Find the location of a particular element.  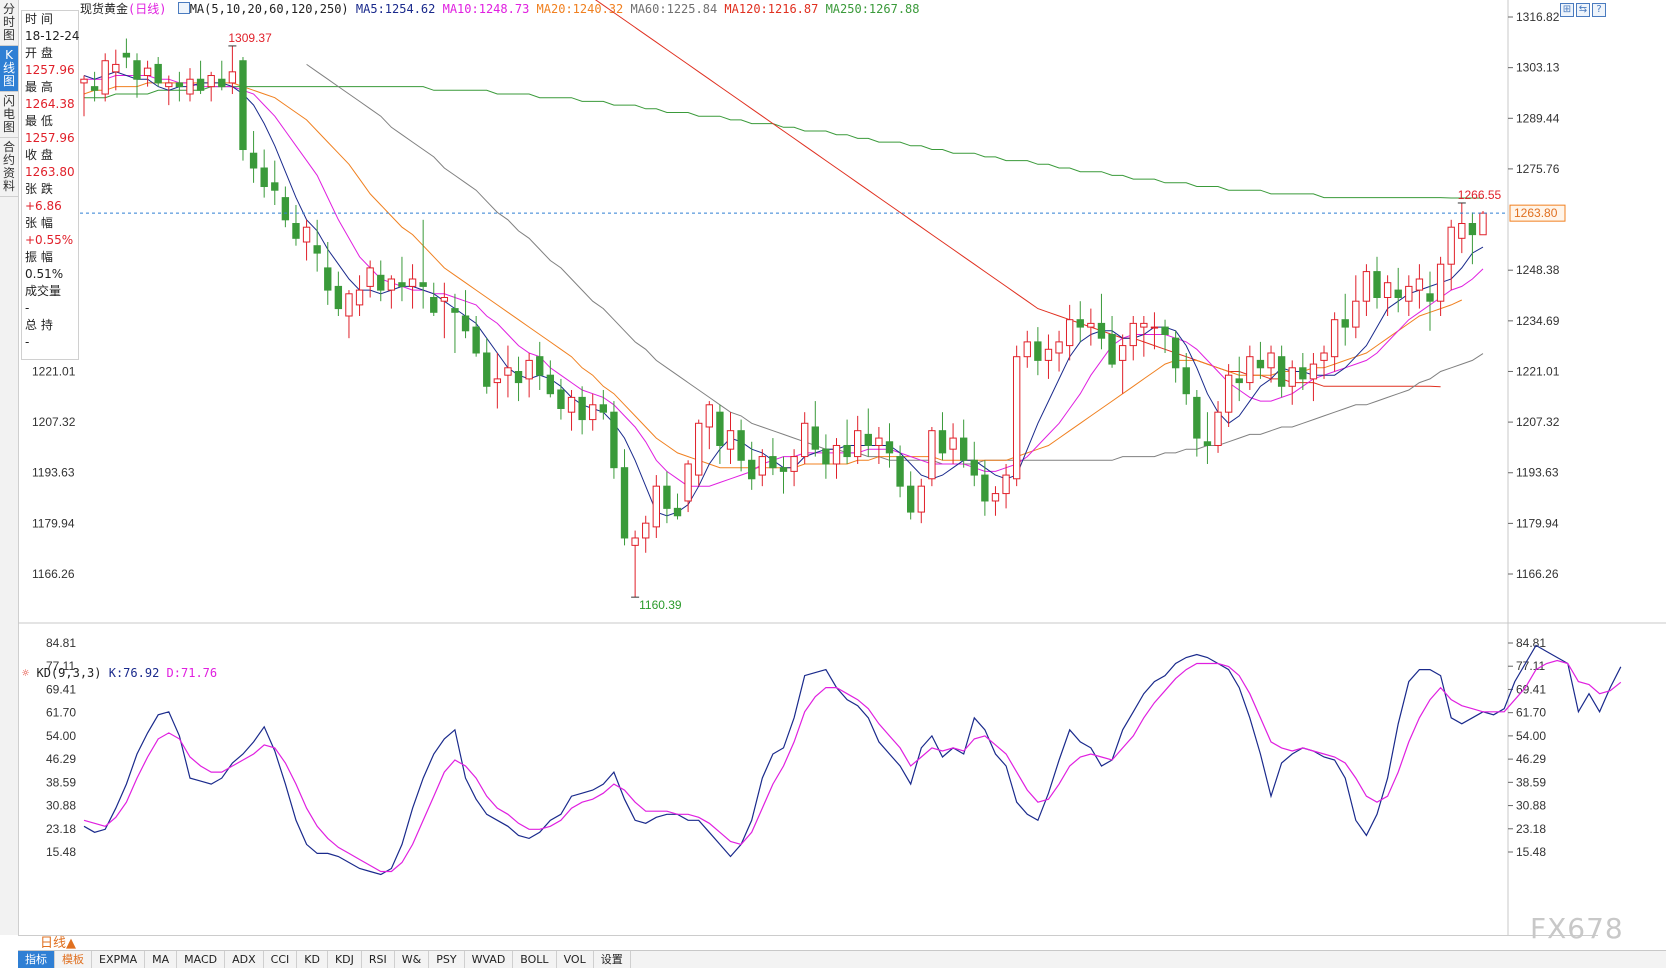

ma5-value: MA5:1254.62 is located at coordinates (395, 9).